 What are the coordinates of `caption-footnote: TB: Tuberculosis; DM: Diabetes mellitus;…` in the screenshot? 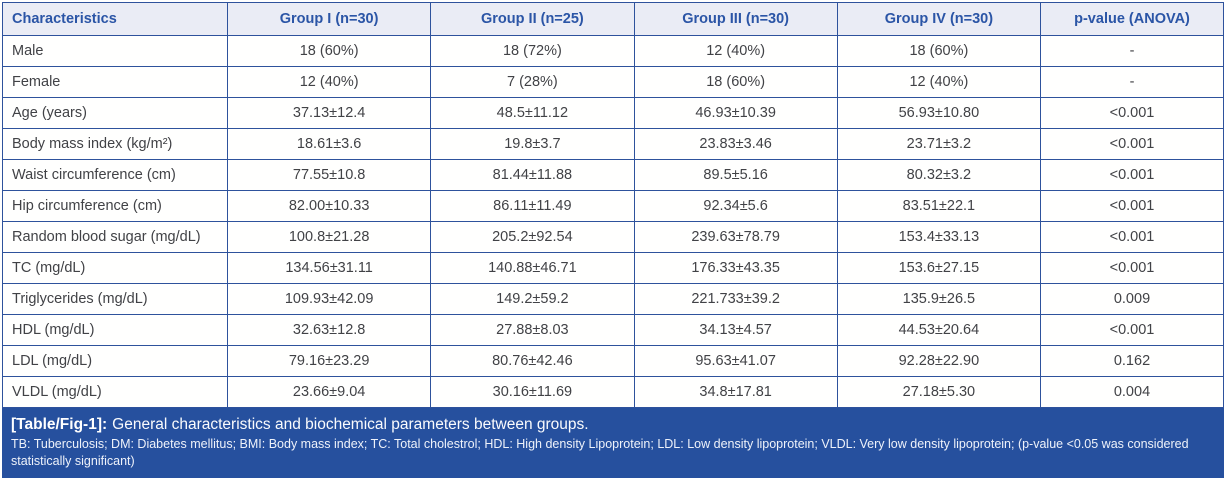 It's located at (600, 452).